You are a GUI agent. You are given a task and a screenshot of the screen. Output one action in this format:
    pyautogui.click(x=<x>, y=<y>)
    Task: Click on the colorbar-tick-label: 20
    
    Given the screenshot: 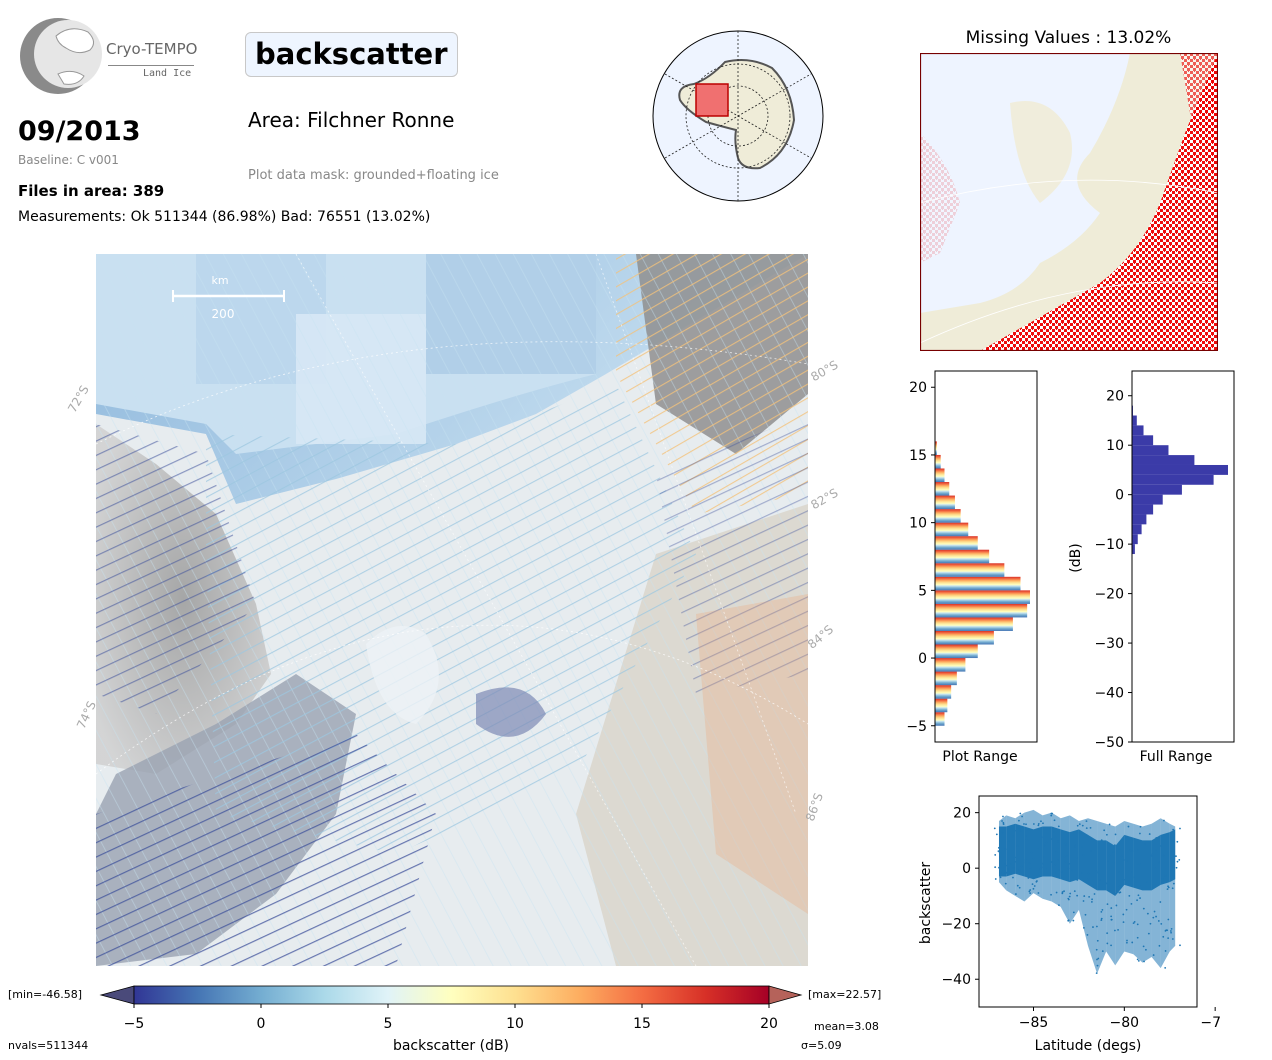 What is the action you would take?
    pyautogui.click(x=769, y=1024)
    